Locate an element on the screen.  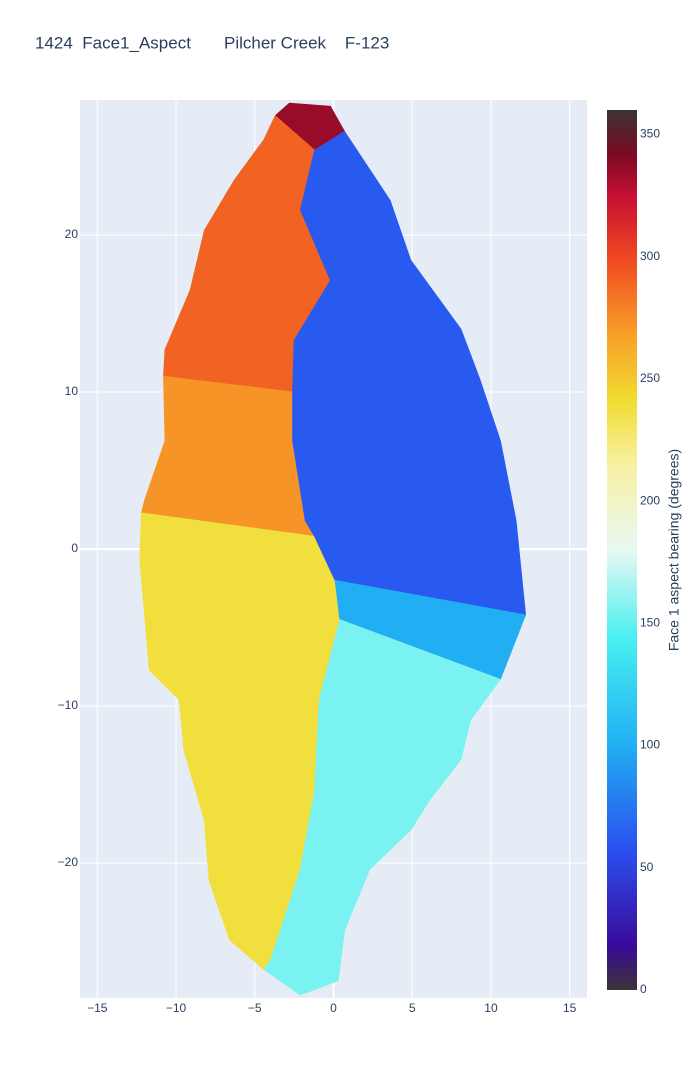
colorbar-tick-label: 250 is located at coordinates (650, 378).